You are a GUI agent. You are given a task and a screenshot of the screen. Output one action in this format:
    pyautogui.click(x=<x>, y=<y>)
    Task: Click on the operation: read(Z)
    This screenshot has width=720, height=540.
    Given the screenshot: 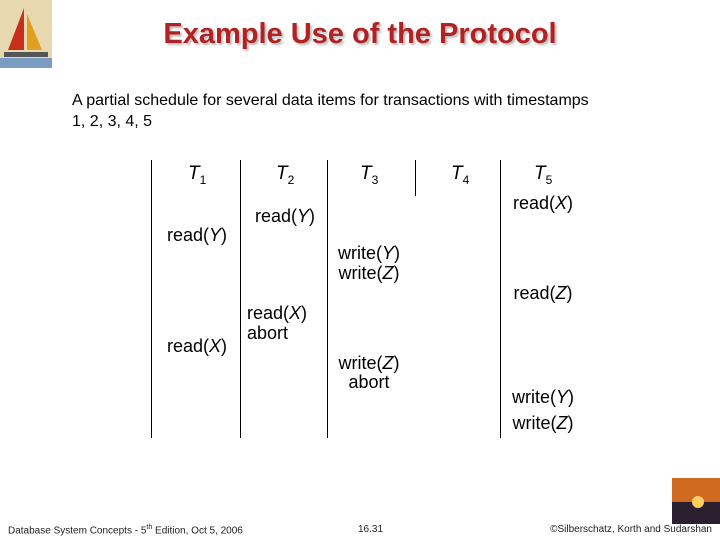 What is the action you would take?
    pyautogui.click(x=543, y=293)
    